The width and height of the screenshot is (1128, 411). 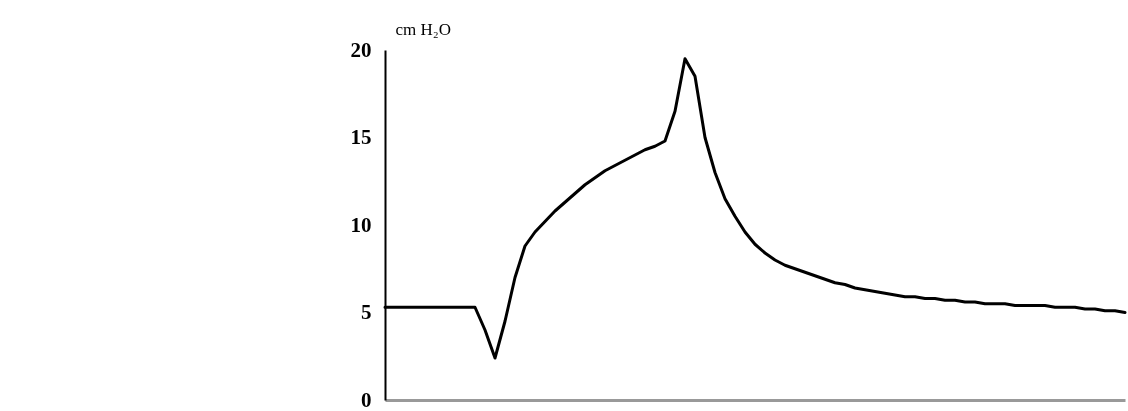 What do you see at coordinates (361, 224) in the screenshot?
I see `y-tick-label: 10` at bounding box center [361, 224].